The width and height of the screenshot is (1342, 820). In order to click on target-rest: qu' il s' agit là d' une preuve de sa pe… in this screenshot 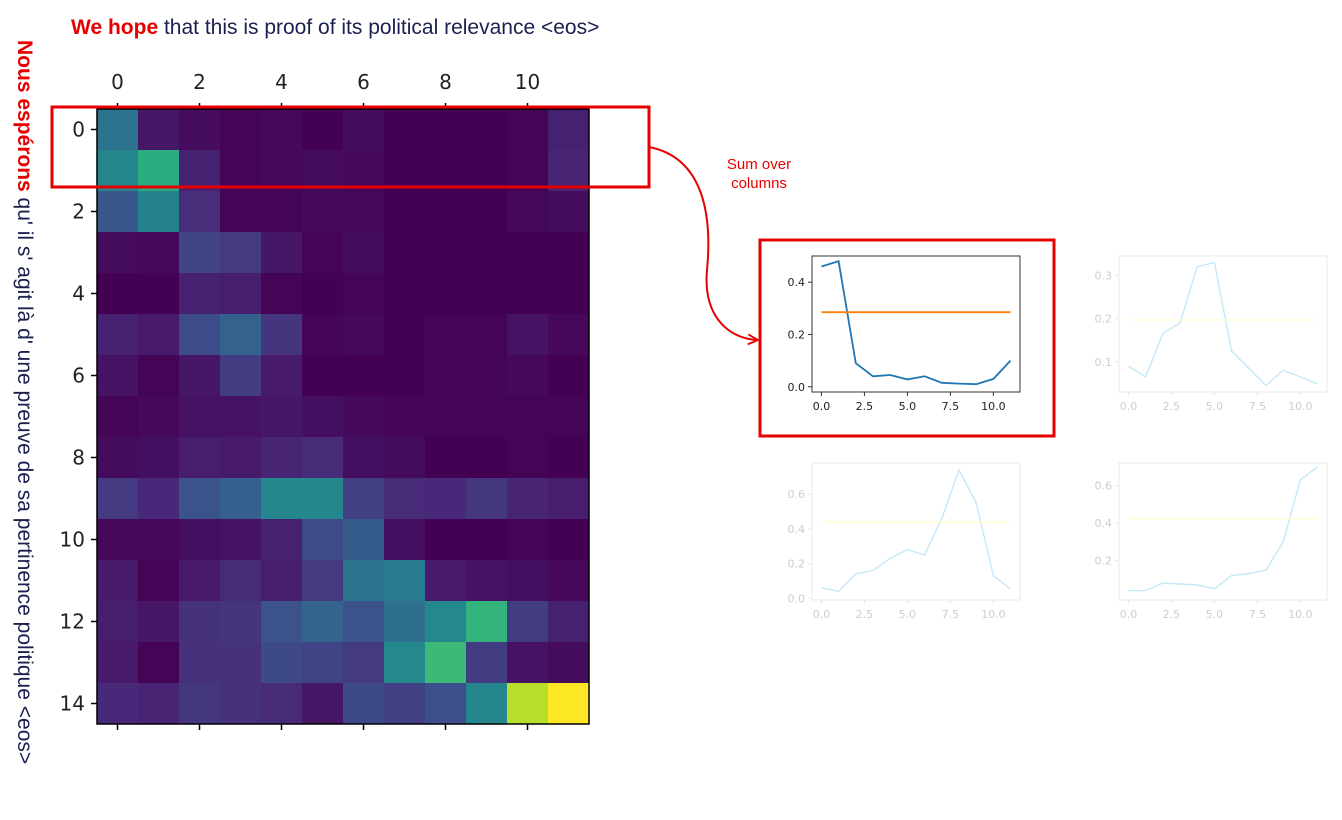, I will do `click(24, 478)`.